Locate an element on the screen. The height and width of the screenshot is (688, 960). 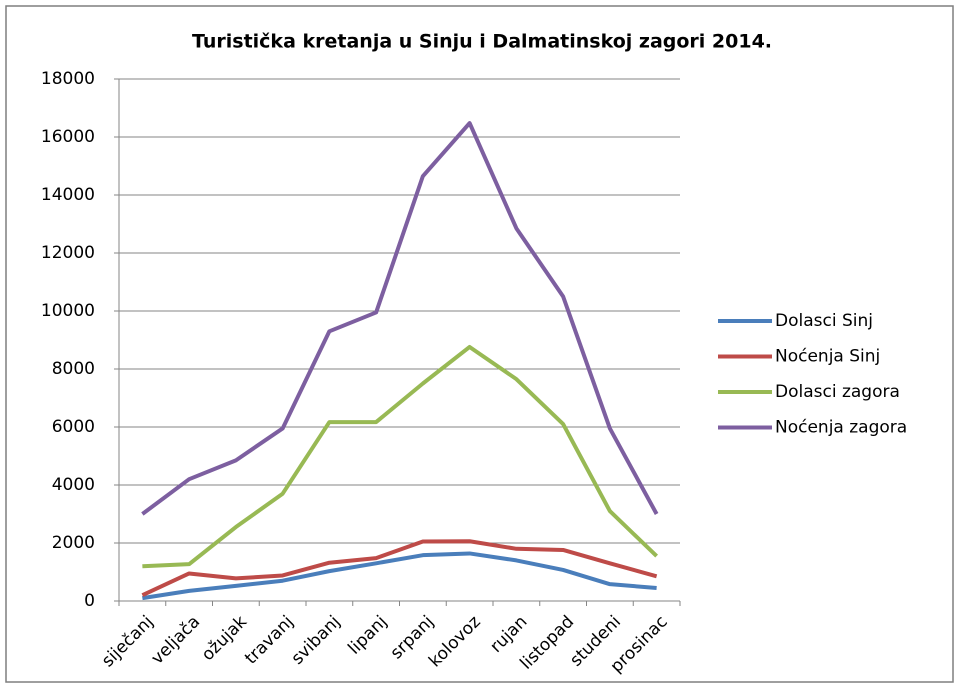
y-tick-label: 10000 is located at coordinates (68, 311).